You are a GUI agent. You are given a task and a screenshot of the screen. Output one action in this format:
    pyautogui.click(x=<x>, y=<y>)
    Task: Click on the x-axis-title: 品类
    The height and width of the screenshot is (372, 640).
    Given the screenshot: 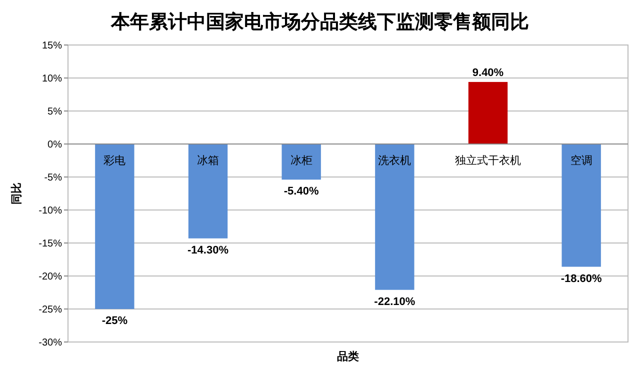 What is the action you would take?
    pyautogui.click(x=348, y=356)
    